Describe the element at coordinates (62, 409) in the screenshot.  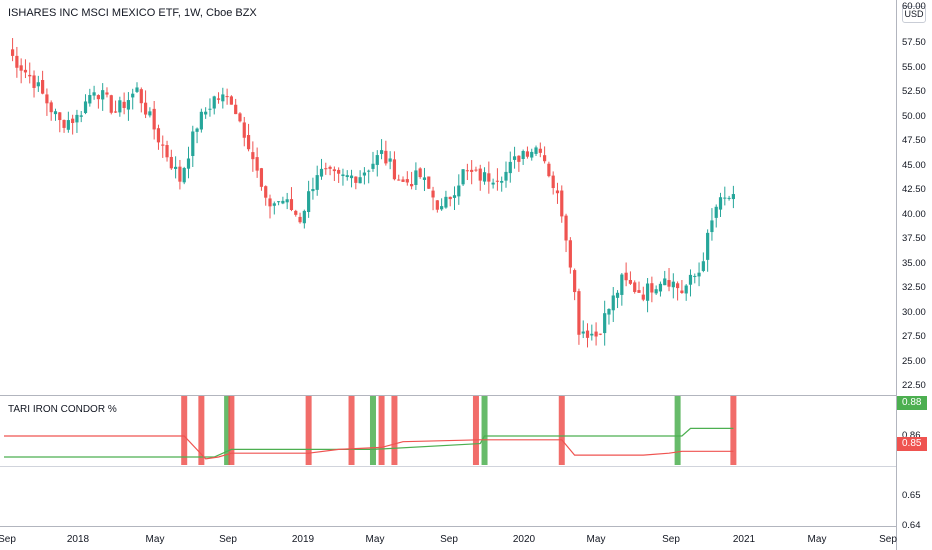
I see `indicator-title: TARI IRON CONDOR %` at that location.